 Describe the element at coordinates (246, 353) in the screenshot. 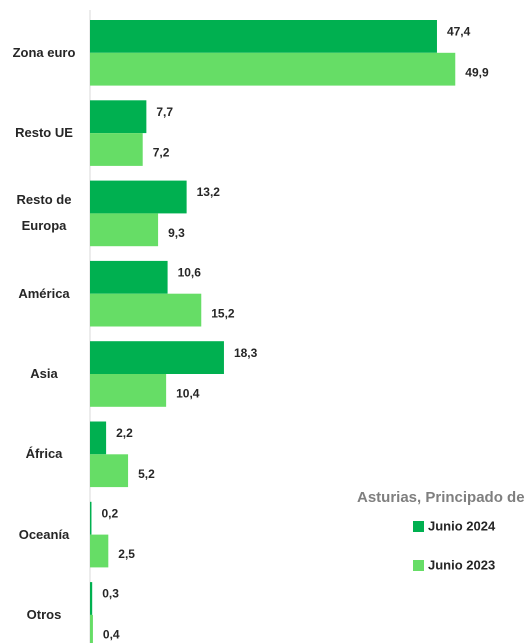

I see `value-label: 18,3` at that location.